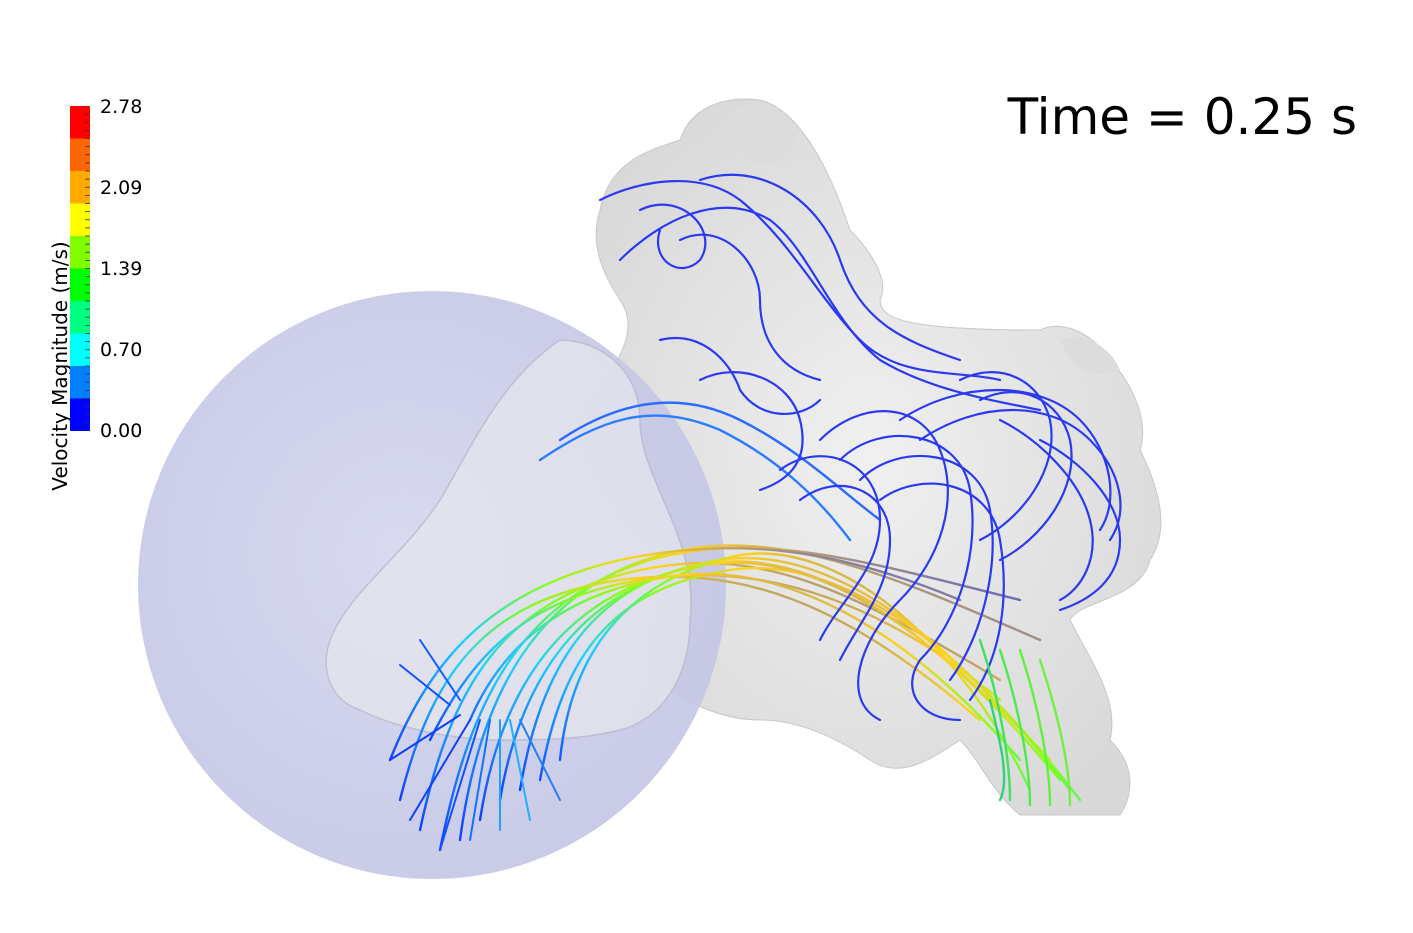 This screenshot has height=933, width=1413. What do you see at coordinates (121, 107) in the screenshot?
I see `colorbar-tick-max: 2.78` at bounding box center [121, 107].